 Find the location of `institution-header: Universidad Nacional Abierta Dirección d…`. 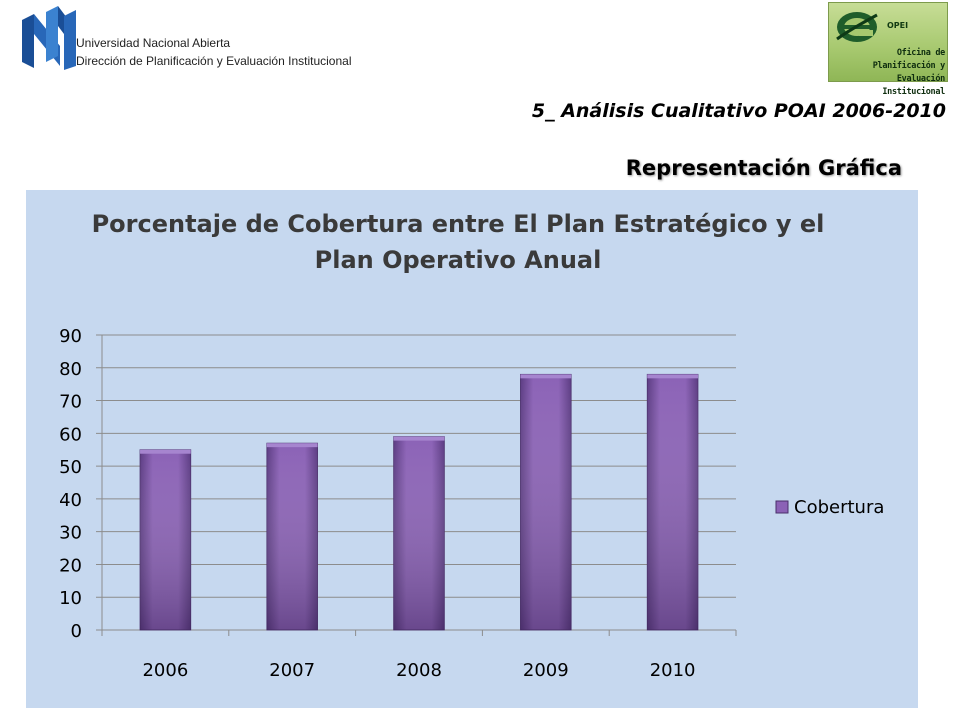

institution-header: Universidad Nacional Abierta Dirección d… is located at coordinates (213, 52).